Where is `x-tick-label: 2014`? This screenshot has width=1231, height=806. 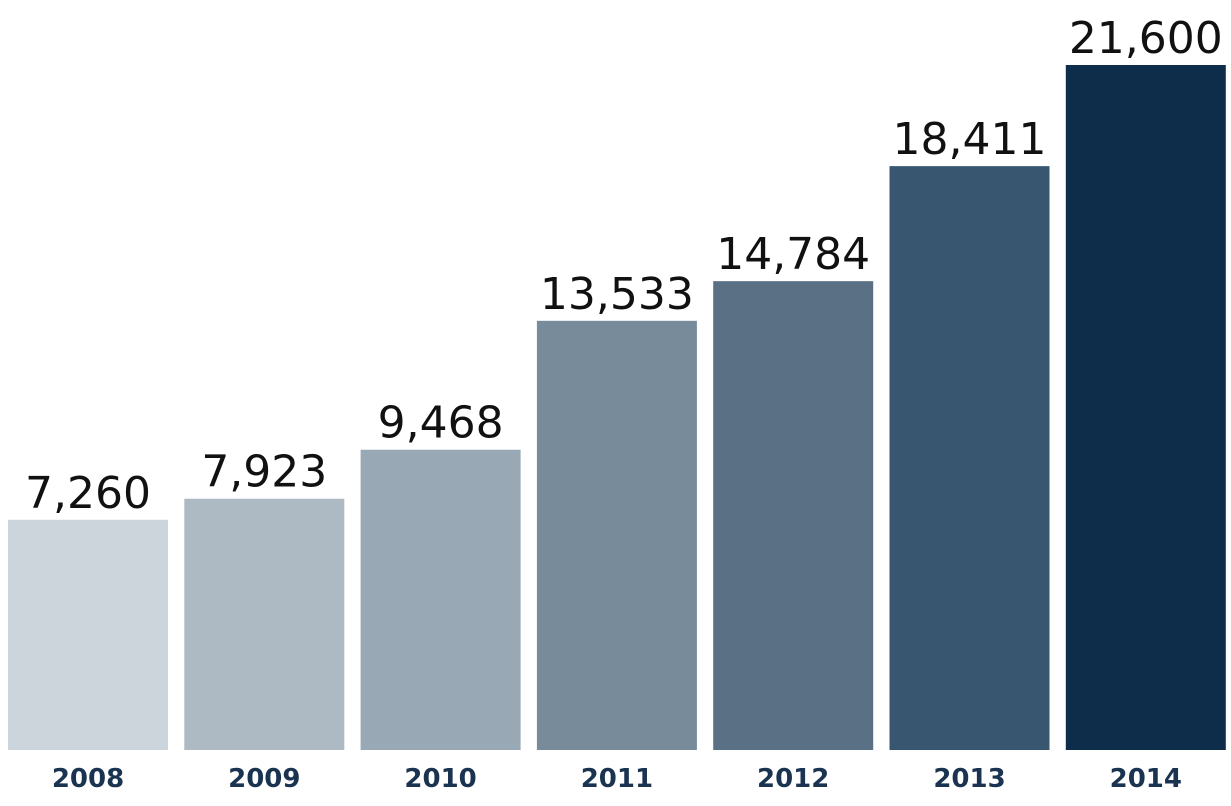 x-tick-label: 2014 is located at coordinates (1146, 779).